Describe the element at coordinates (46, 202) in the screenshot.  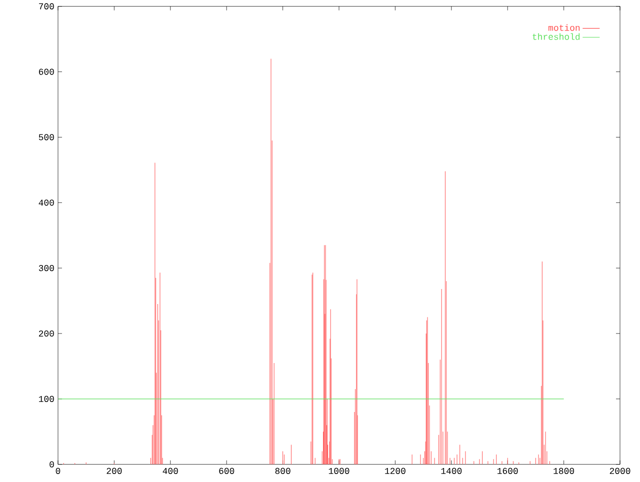
I see `y-tick-label: 400` at that location.